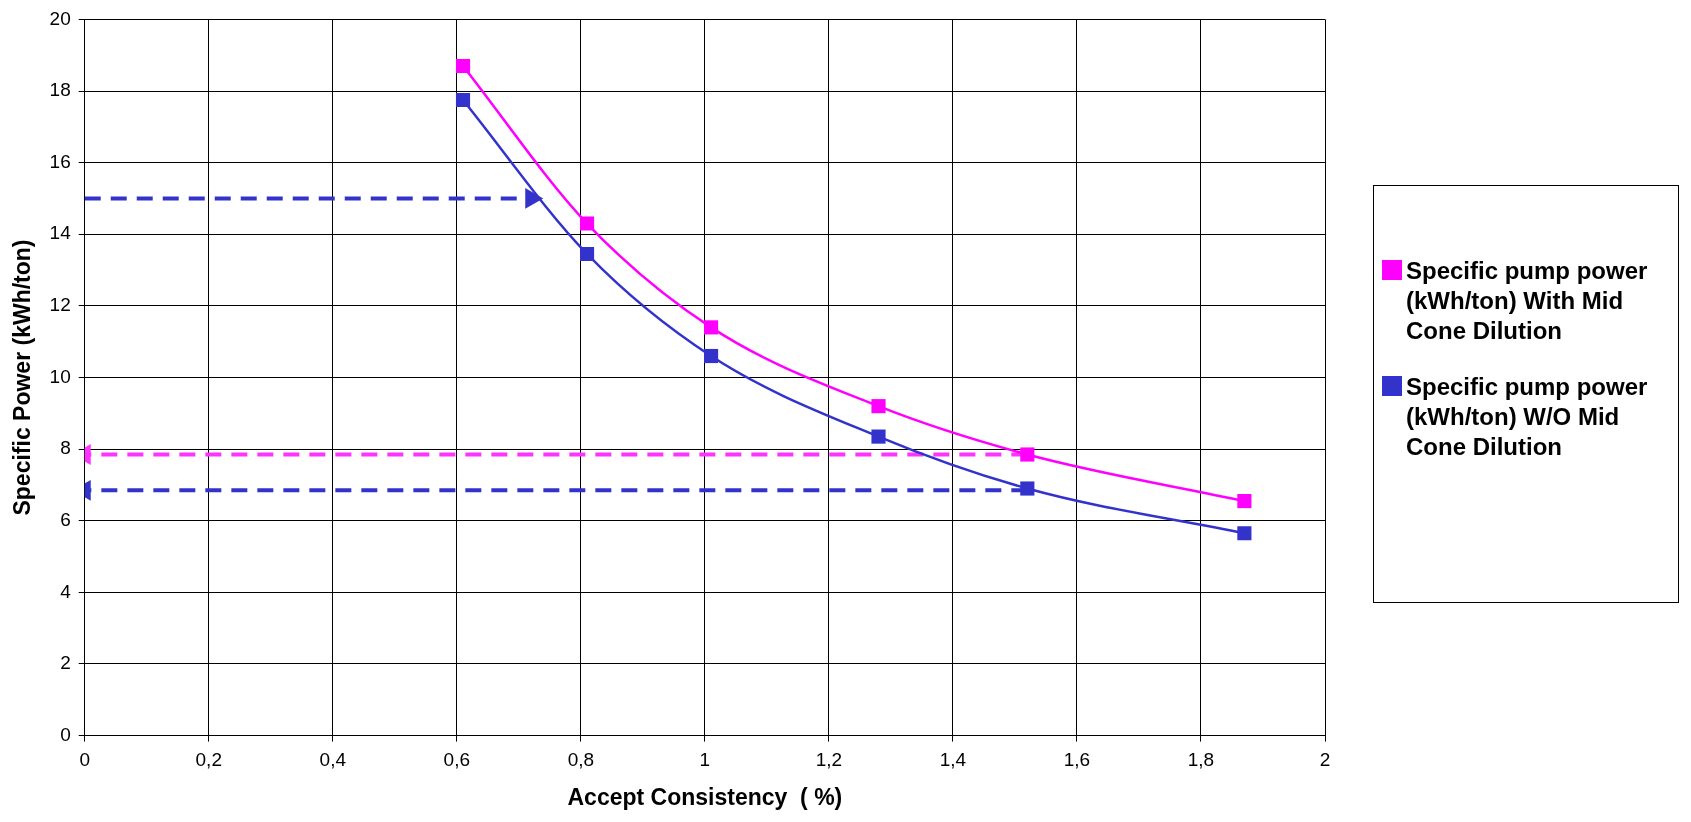  Describe the element at coordinates (1527, 417) in the screenshot. I see `legend-label: Specific pump power (kWh/ton) W/O Mid Cone Dilution` at that location.